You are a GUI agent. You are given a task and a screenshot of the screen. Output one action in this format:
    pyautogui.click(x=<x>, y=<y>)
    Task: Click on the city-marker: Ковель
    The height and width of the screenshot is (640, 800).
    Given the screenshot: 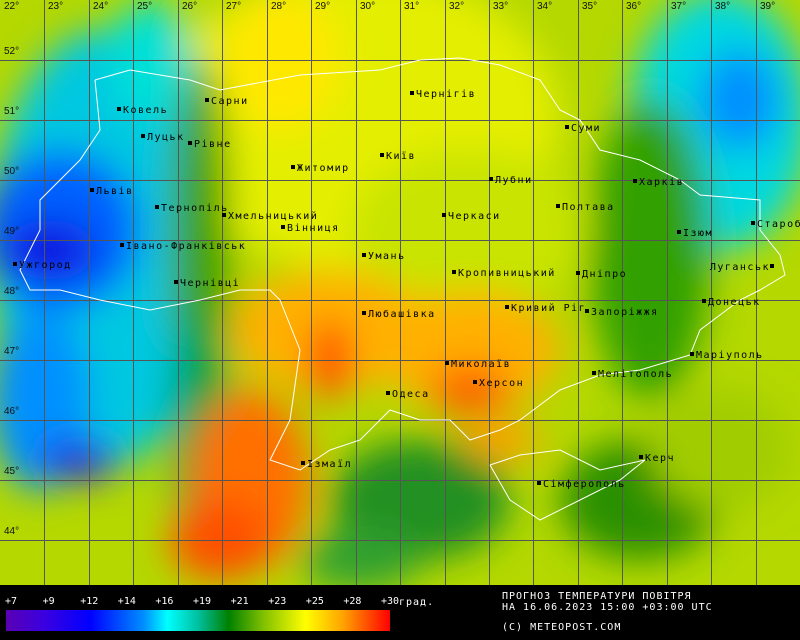 What is the action you would take?
    pyautogui.click(x=142, y=111)
    